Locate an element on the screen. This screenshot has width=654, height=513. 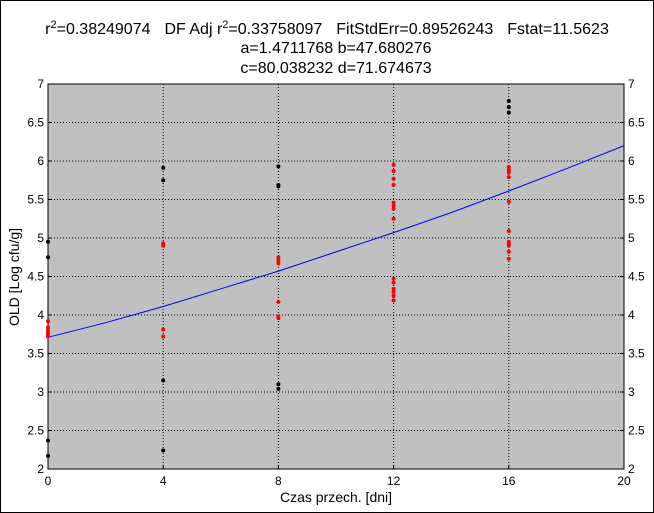
y-tick-label-right: 2.5 is located at coordinates (636, 431).